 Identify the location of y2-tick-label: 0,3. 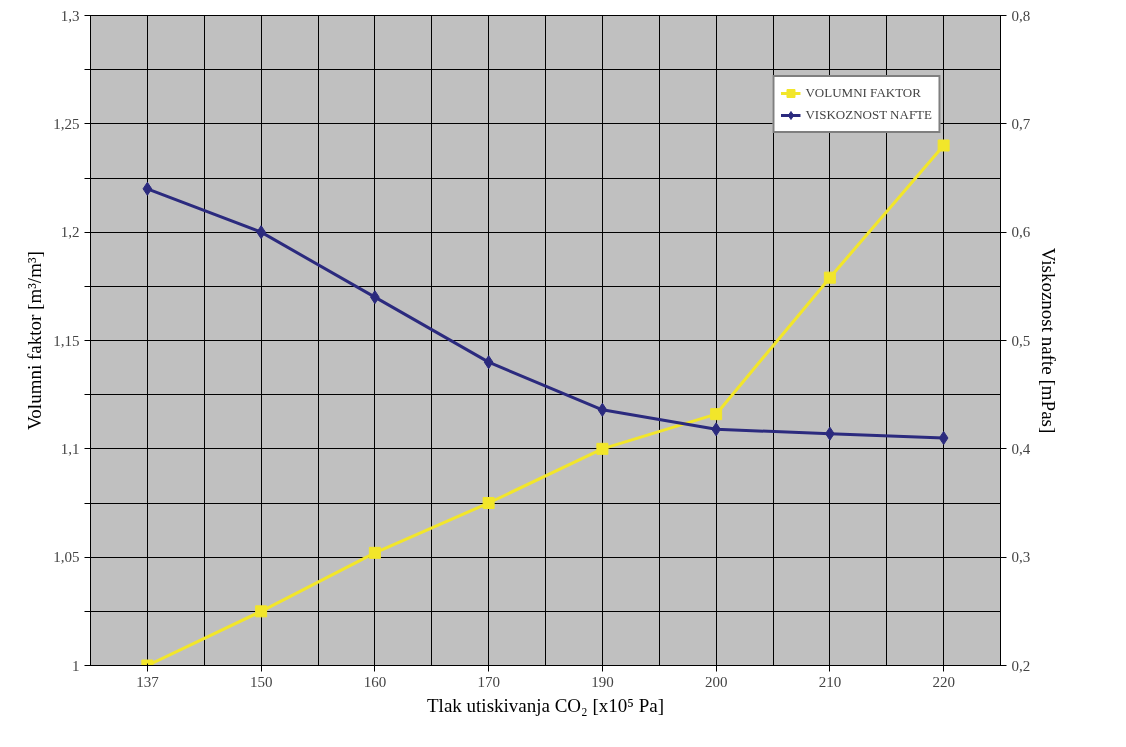
(1021, 557).